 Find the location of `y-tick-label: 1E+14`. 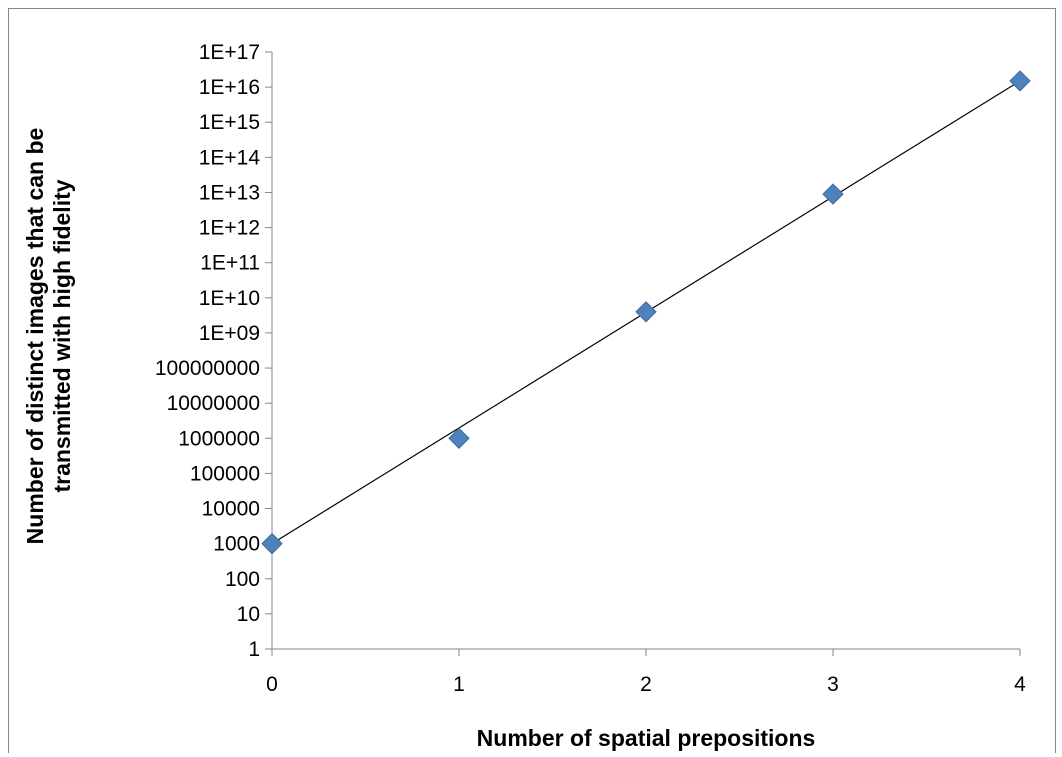

y-tick-label: 1E+14 is located at coordinates (230, 157).